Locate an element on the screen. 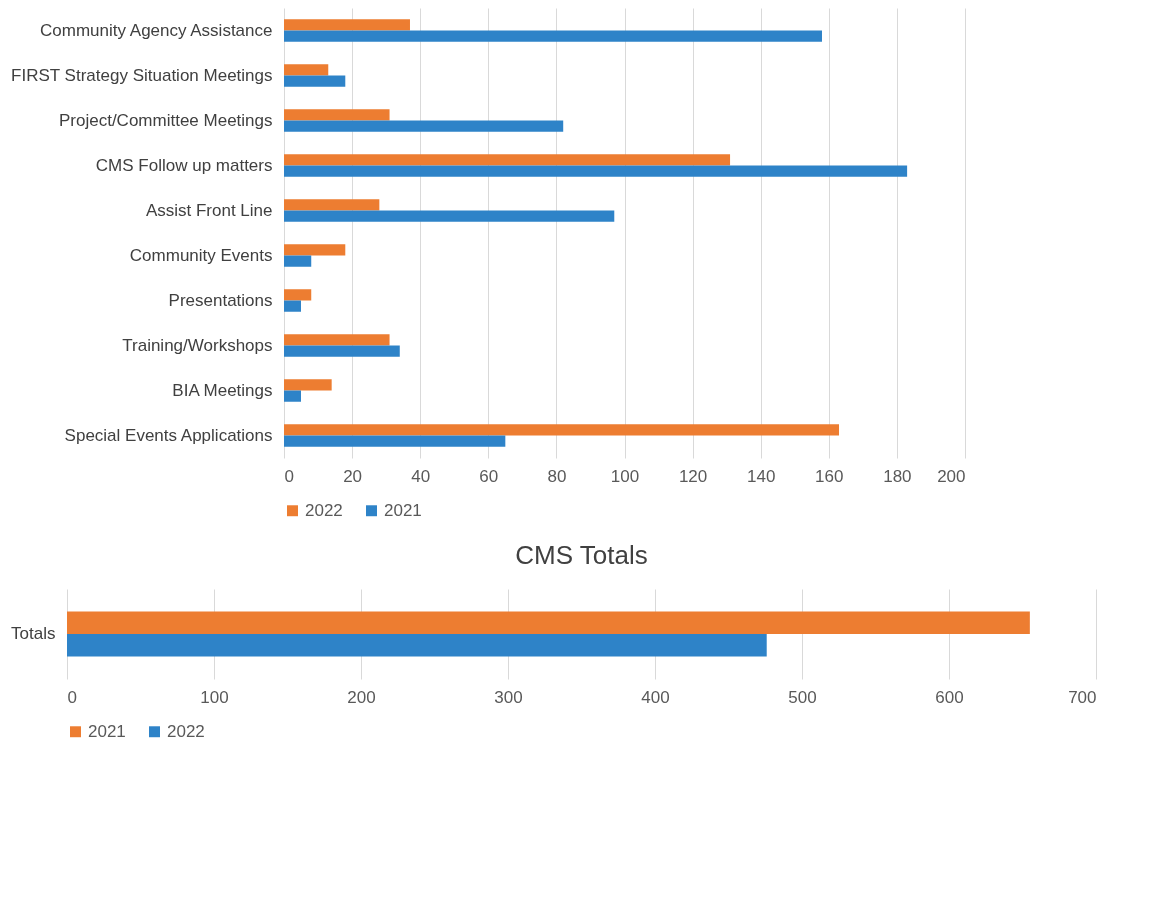 This screenshot has width=1155, height=904. x-tick-label: 60 is located at coordinates (489, 476).